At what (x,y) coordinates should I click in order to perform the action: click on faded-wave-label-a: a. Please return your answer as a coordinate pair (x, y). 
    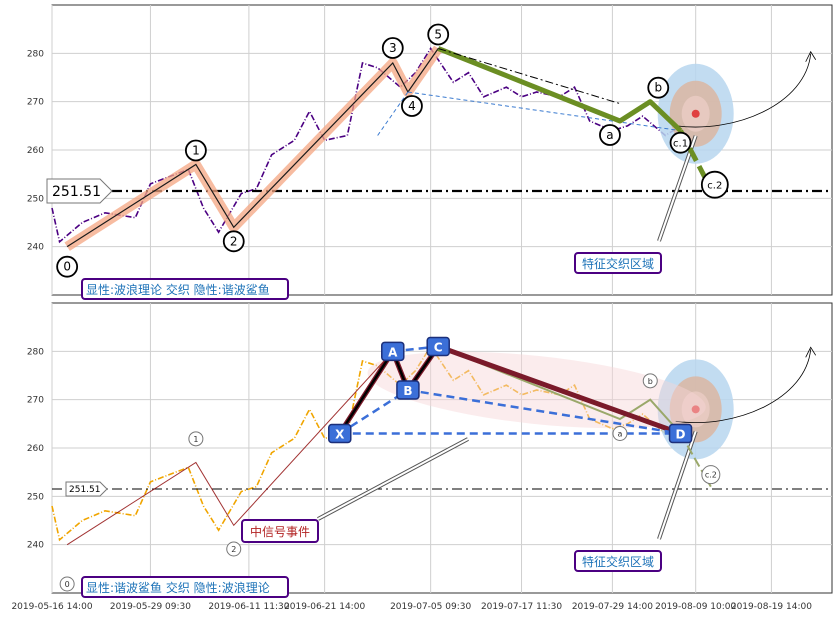
    Looking at the image, I should click on (620, 434).